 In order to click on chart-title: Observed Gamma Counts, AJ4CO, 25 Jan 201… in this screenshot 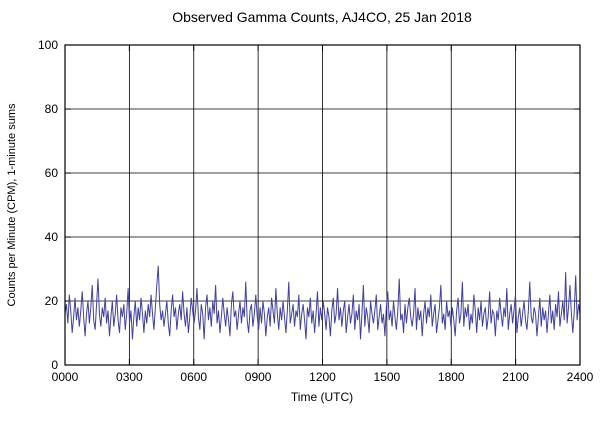, I will do `click(322, 17)`.